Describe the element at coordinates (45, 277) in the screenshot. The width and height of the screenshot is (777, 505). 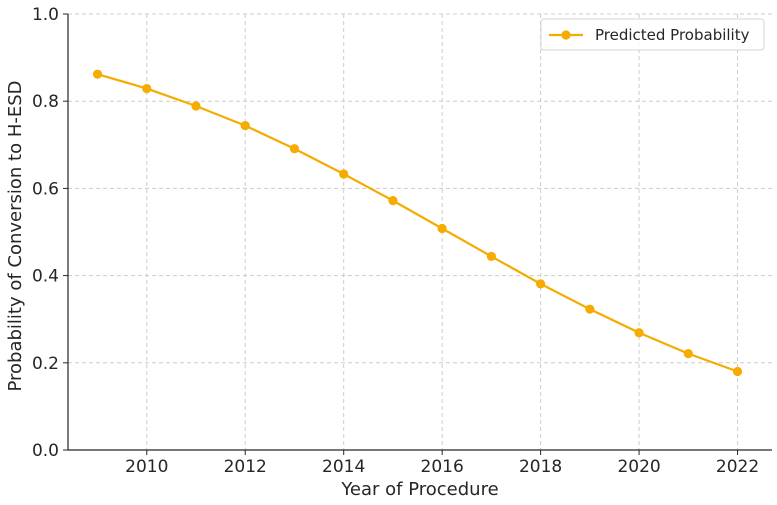
I see `y-tick-label: 0.4` at that location.